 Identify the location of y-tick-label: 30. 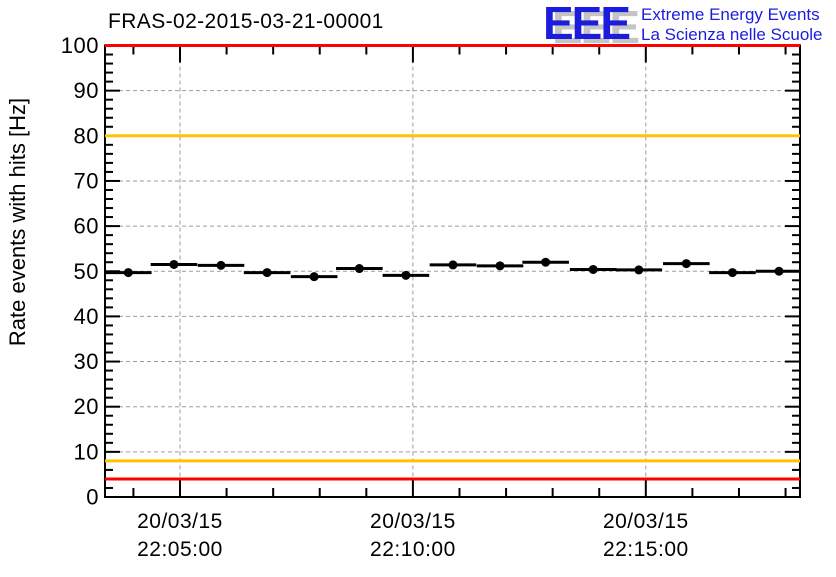
(86, 361).